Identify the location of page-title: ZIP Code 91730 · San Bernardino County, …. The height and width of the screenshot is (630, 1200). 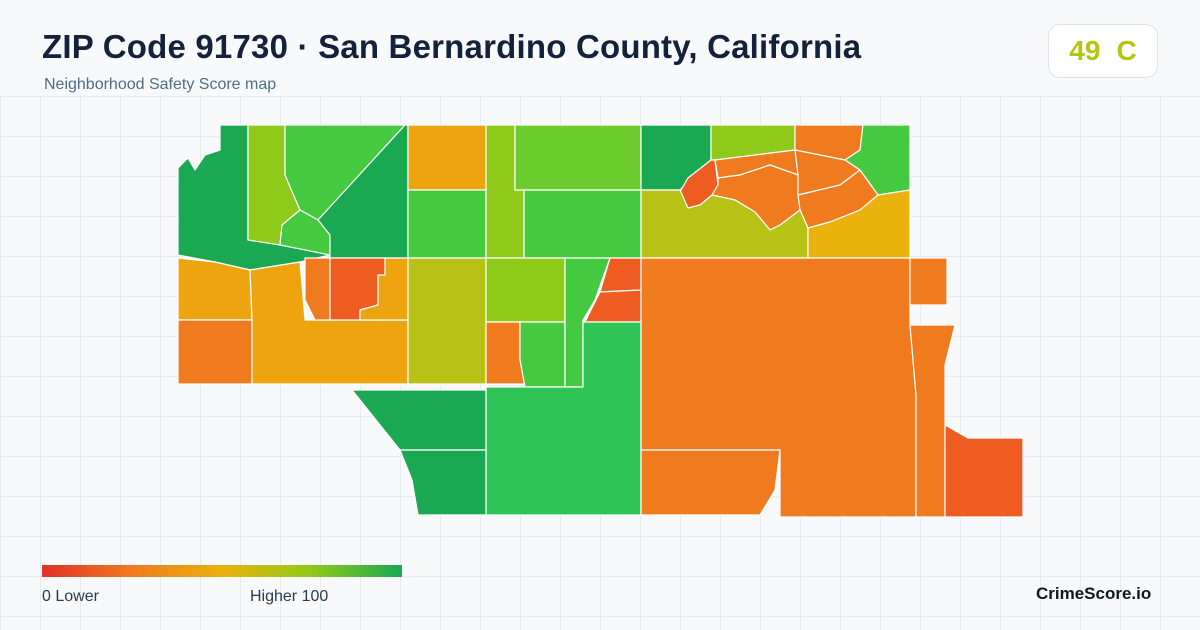
(452, 46).